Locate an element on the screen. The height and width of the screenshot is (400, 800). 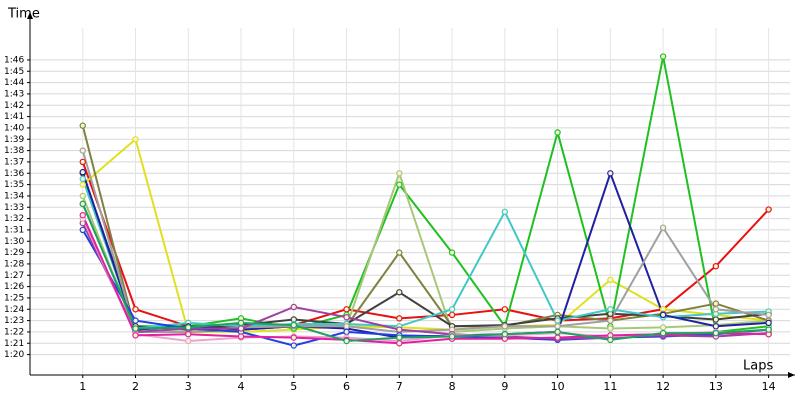
y-tick-label: 1:35 is located at coordinates (14, 185).